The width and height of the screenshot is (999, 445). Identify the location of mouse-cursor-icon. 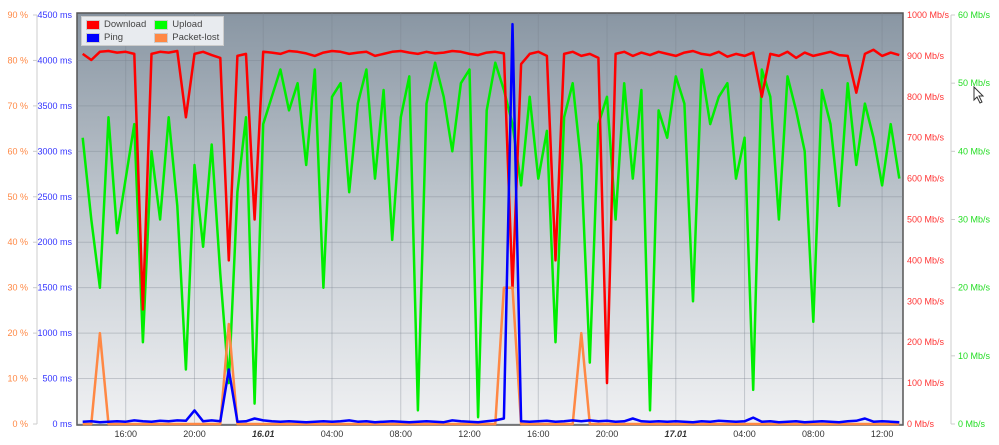
(979, 94).